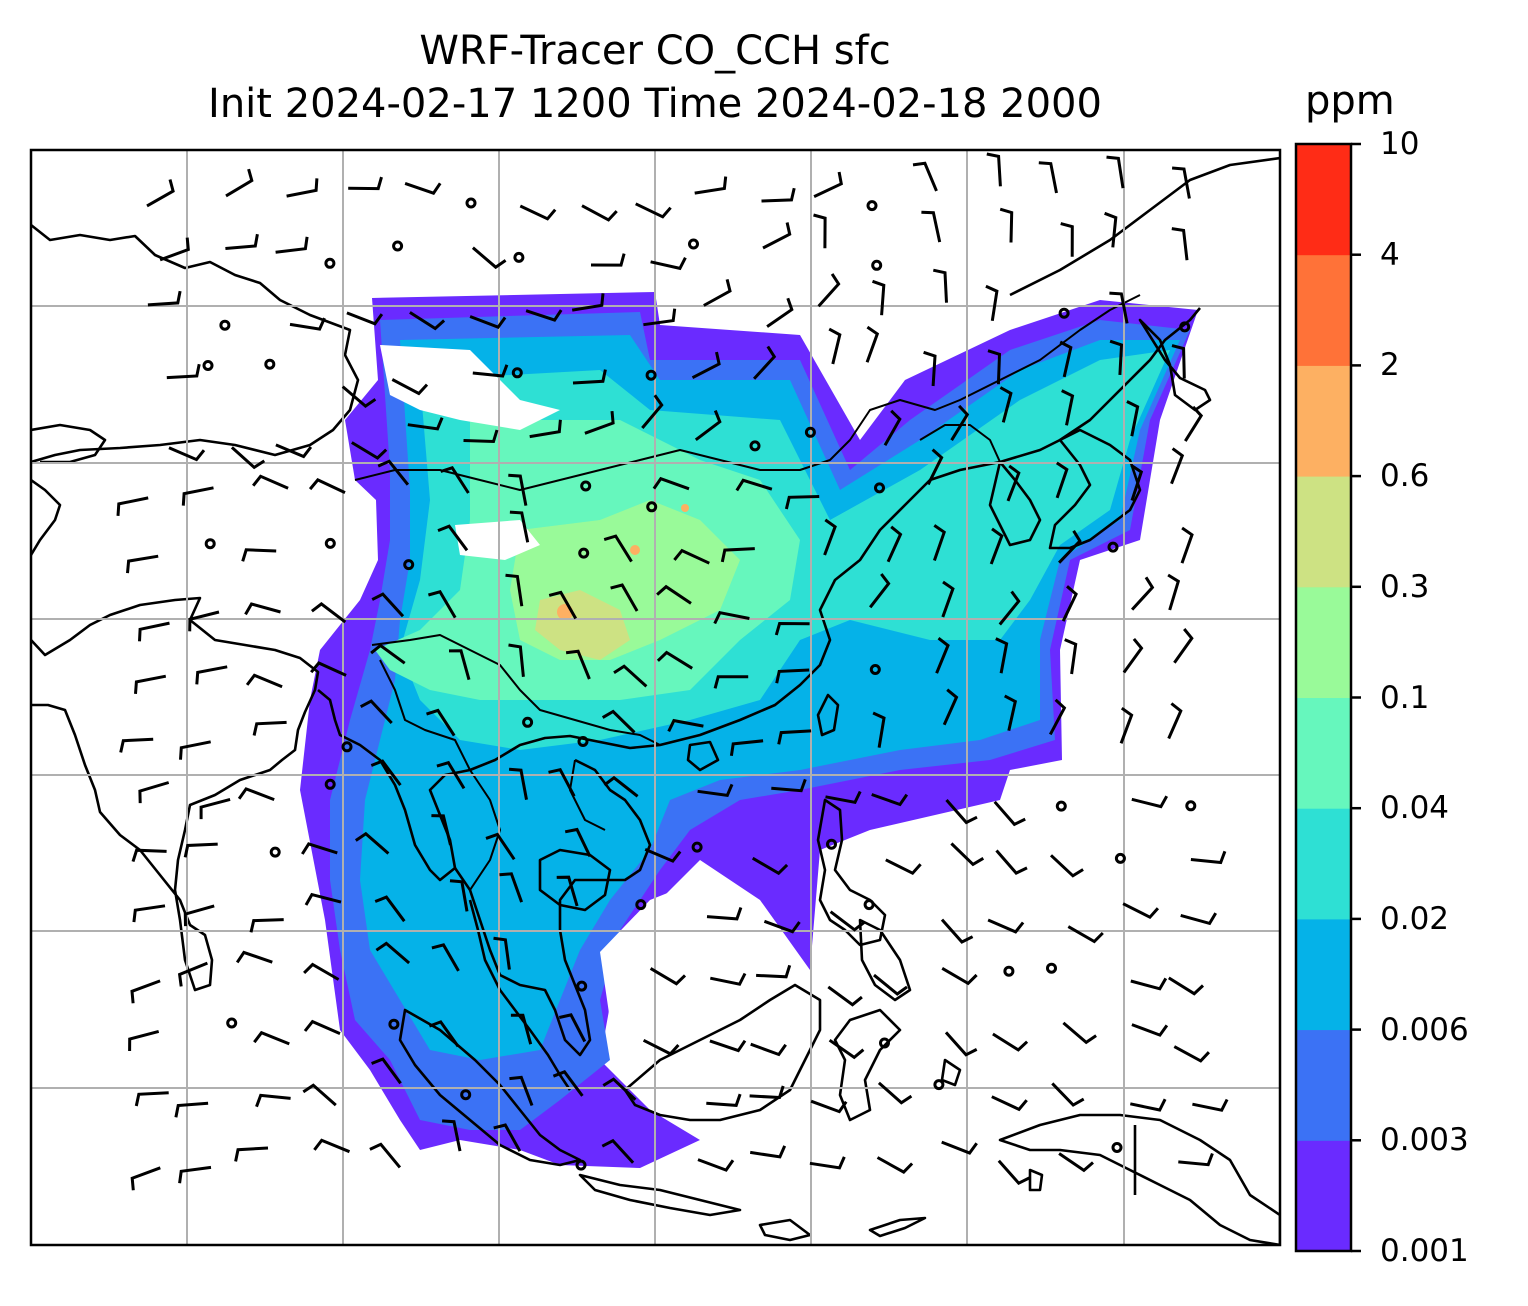  Describe the element at coordinates (1405, 697) in the screenshot. I see `colorbar-tick-label: 0.1` at that location.